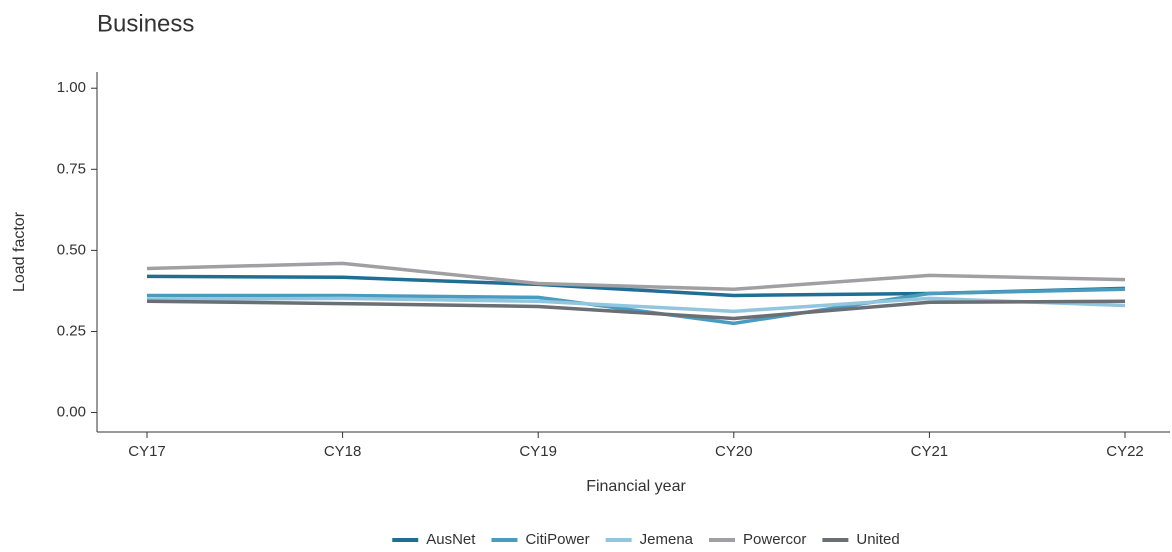  I want to click on y-tick-label: 1.00, so click(71, 87).